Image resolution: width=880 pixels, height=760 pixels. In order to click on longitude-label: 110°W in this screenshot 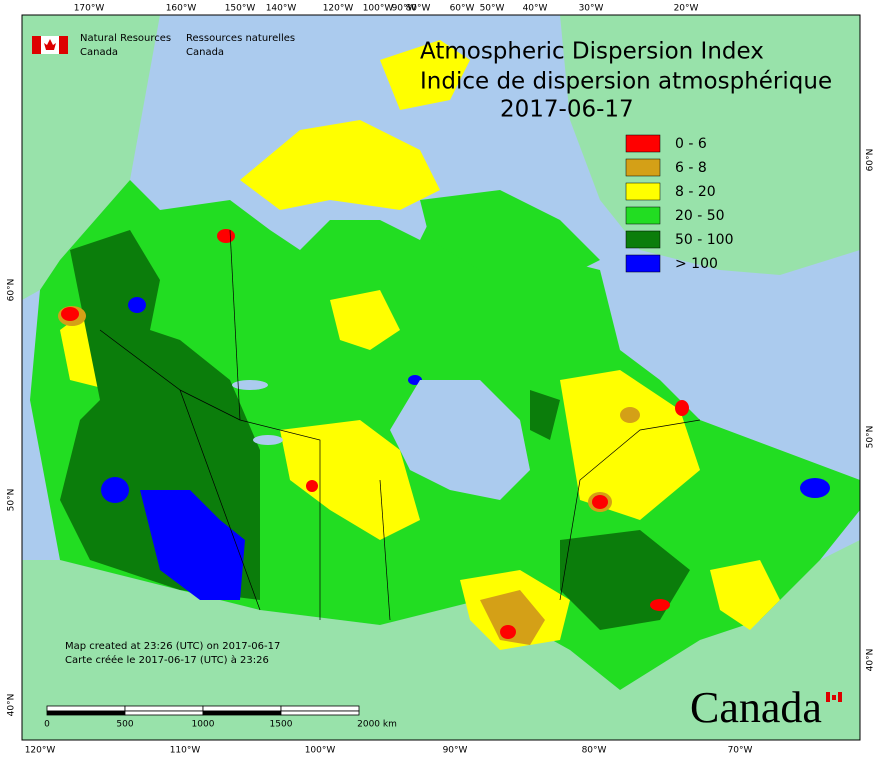, I will do `click(185, 751)`.